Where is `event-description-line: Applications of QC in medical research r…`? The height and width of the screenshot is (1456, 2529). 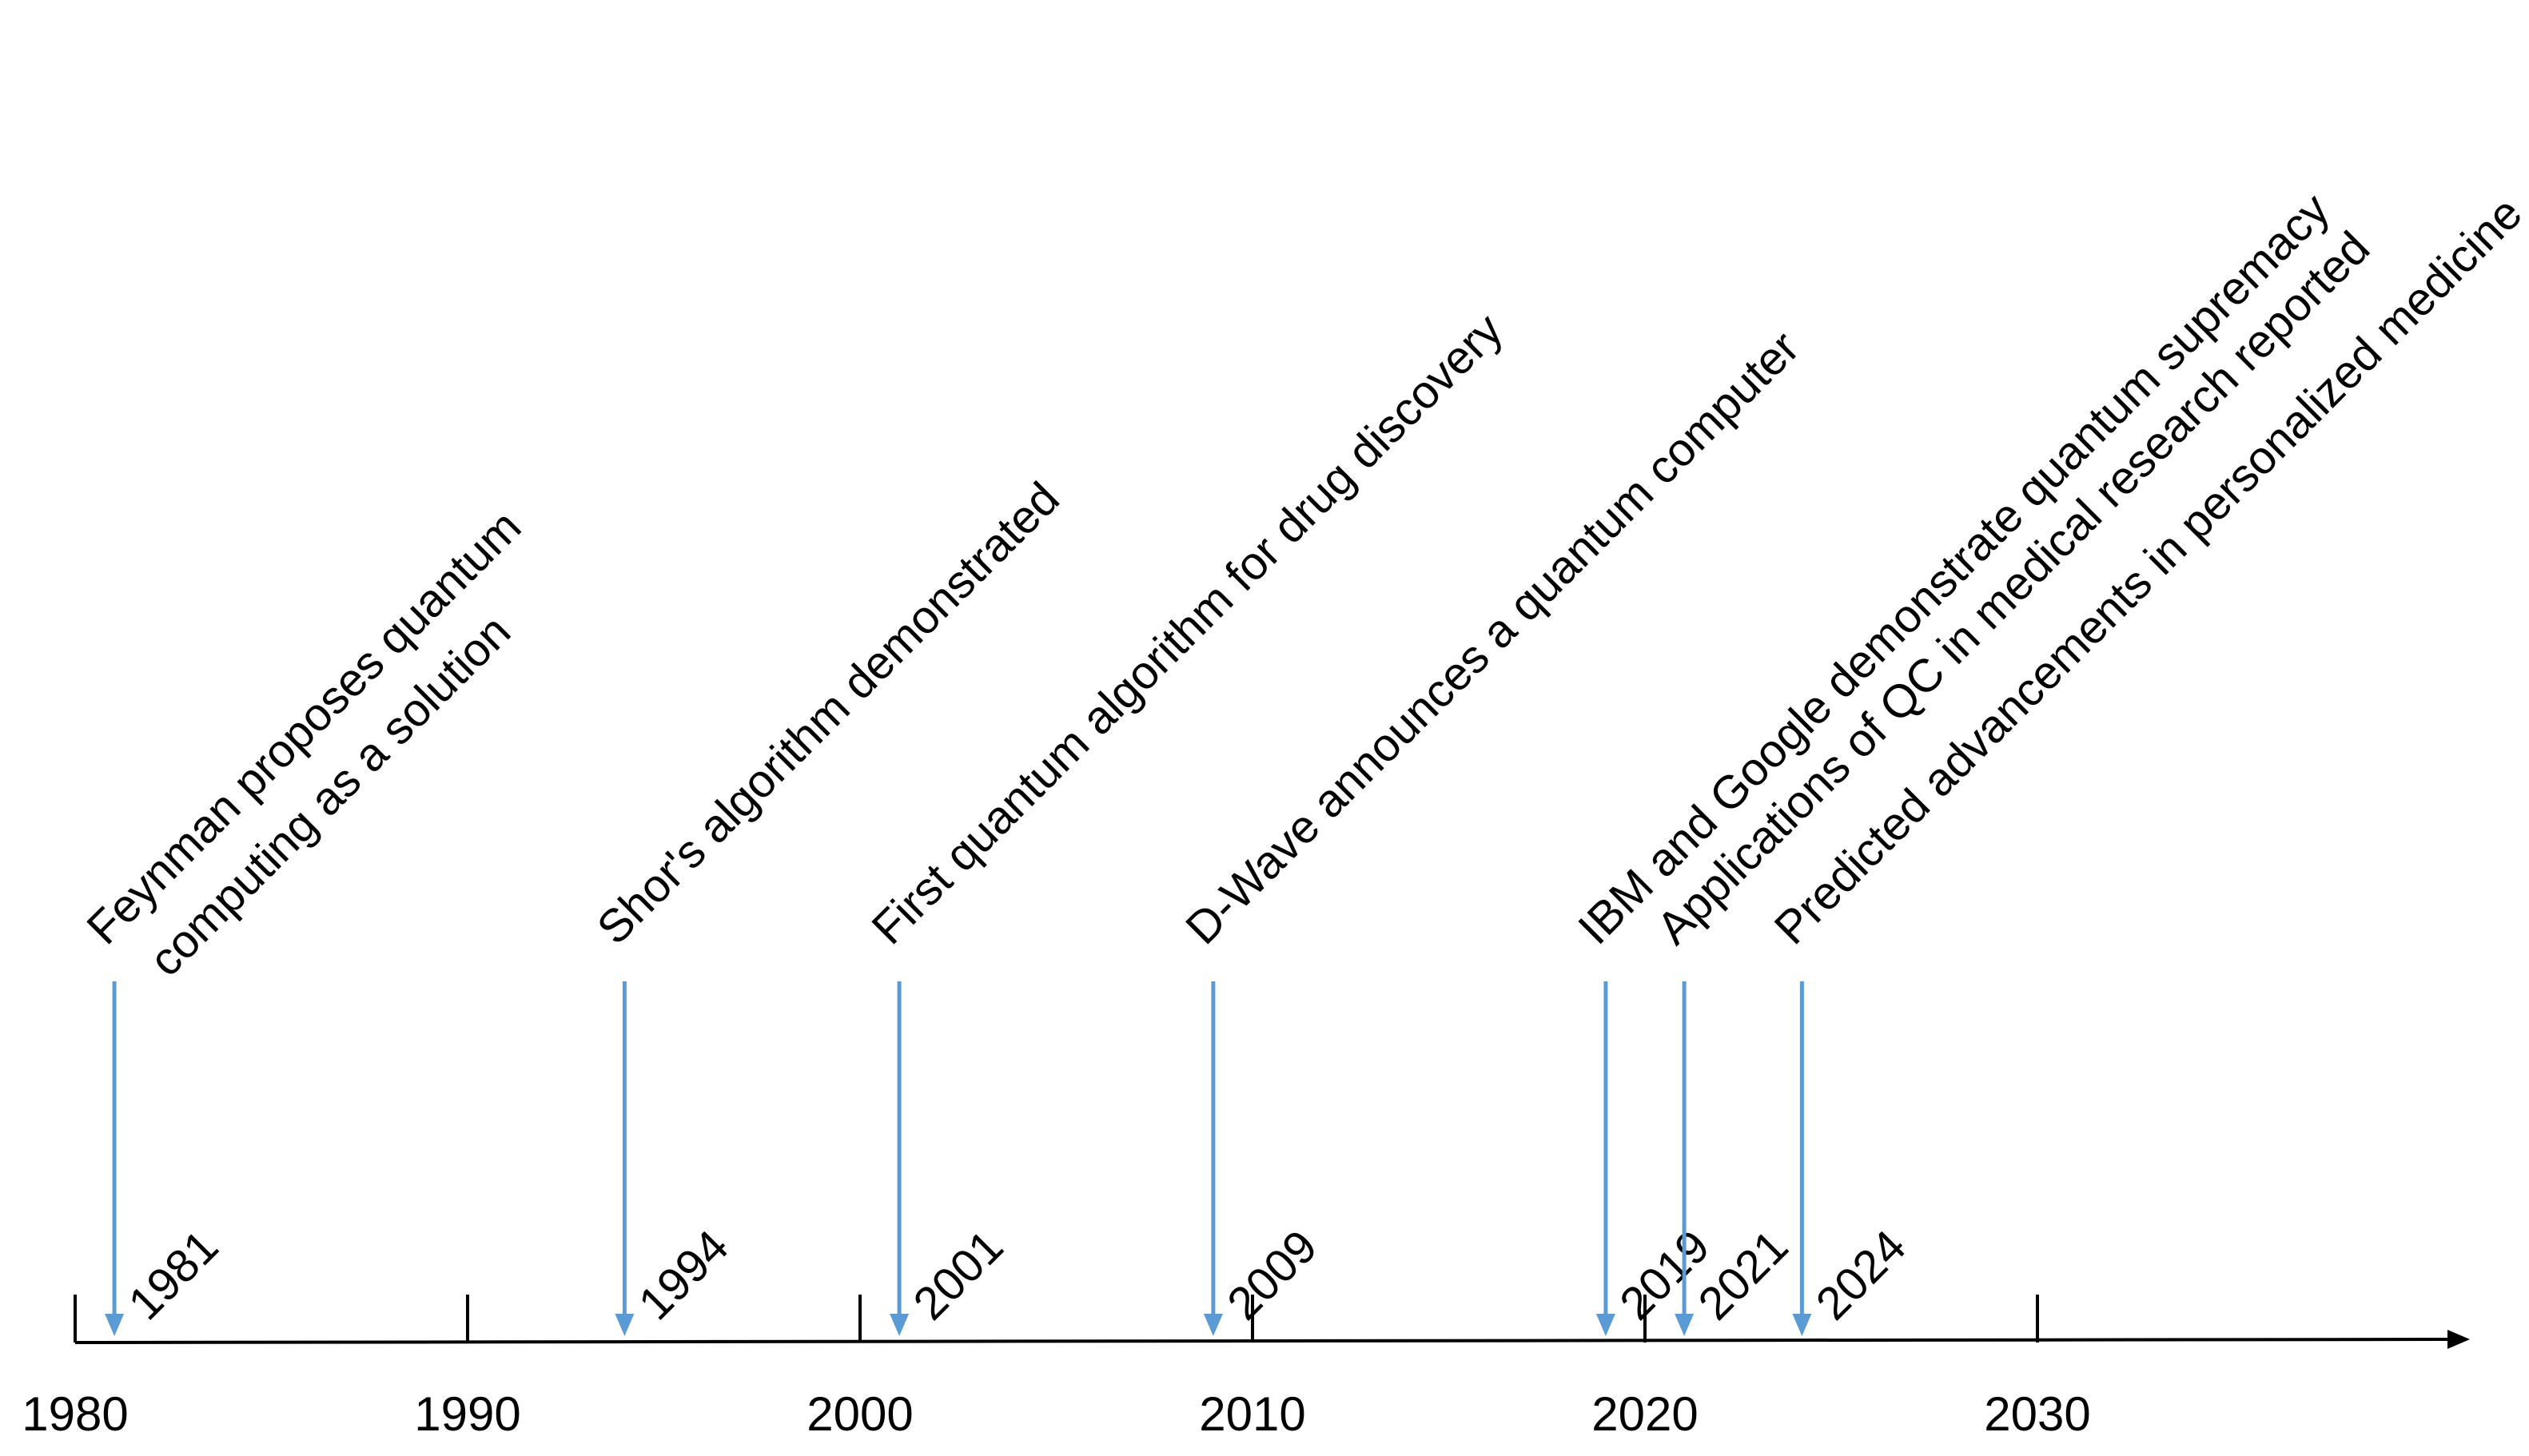 event-description-line: Applications of QC in medical research r… is located at coordinates (2013, 587).